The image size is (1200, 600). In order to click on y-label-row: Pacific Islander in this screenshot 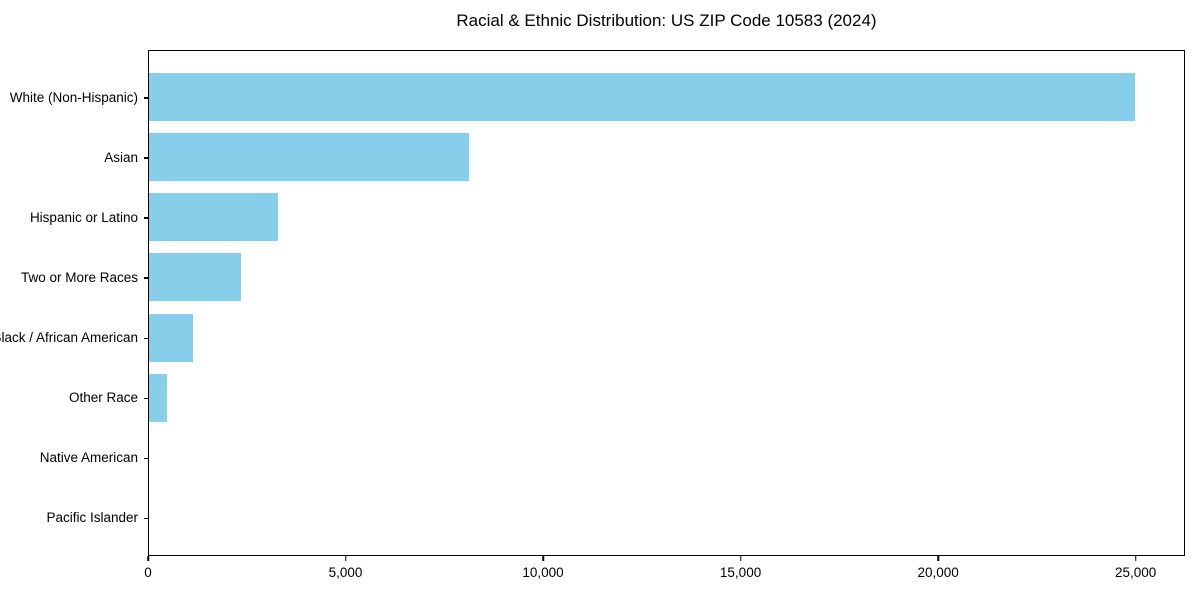, I will do `click(74, 518)`.